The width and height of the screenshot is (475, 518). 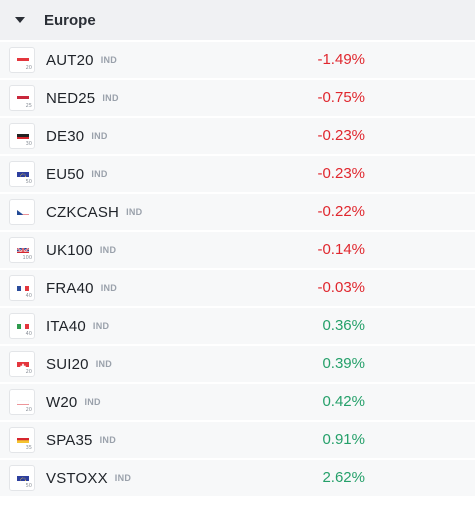 I want to click on instrument-symbol: NED25 IND, so click(x=82, y=98).